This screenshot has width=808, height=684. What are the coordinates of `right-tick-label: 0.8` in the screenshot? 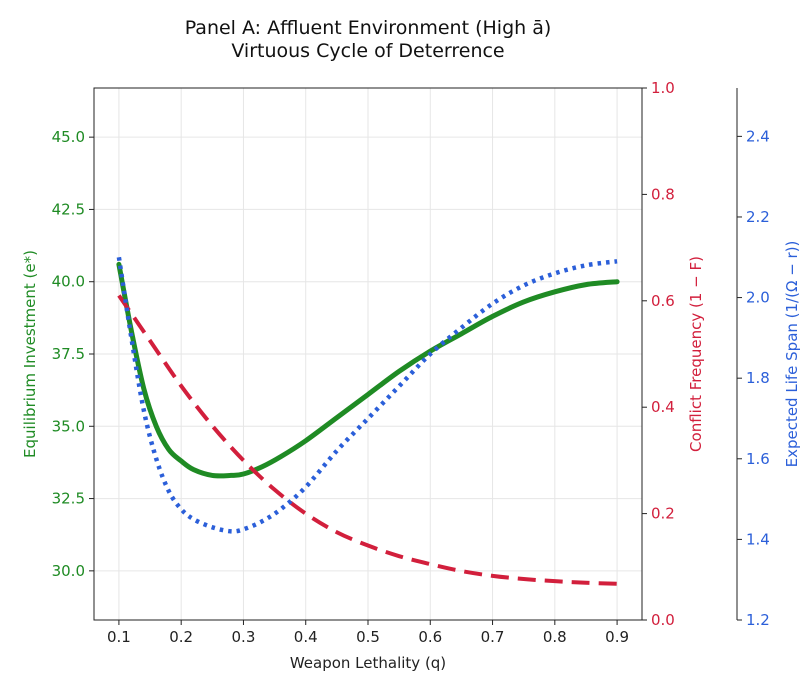 It's located at (663, 194).